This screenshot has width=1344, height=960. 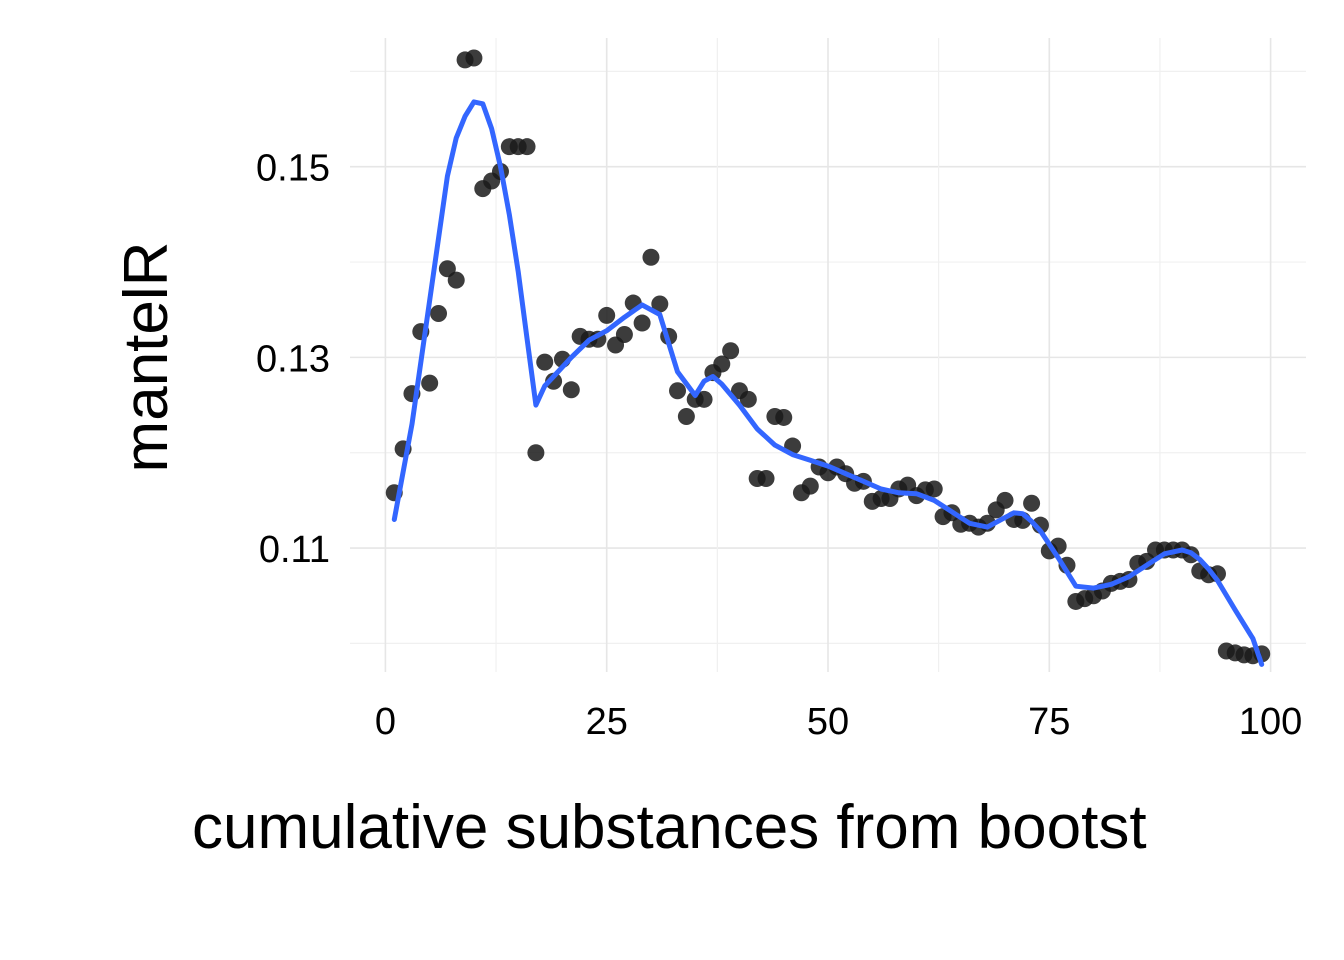 I want to click on x-tick-label: 75, so click(x=1049, y=722).